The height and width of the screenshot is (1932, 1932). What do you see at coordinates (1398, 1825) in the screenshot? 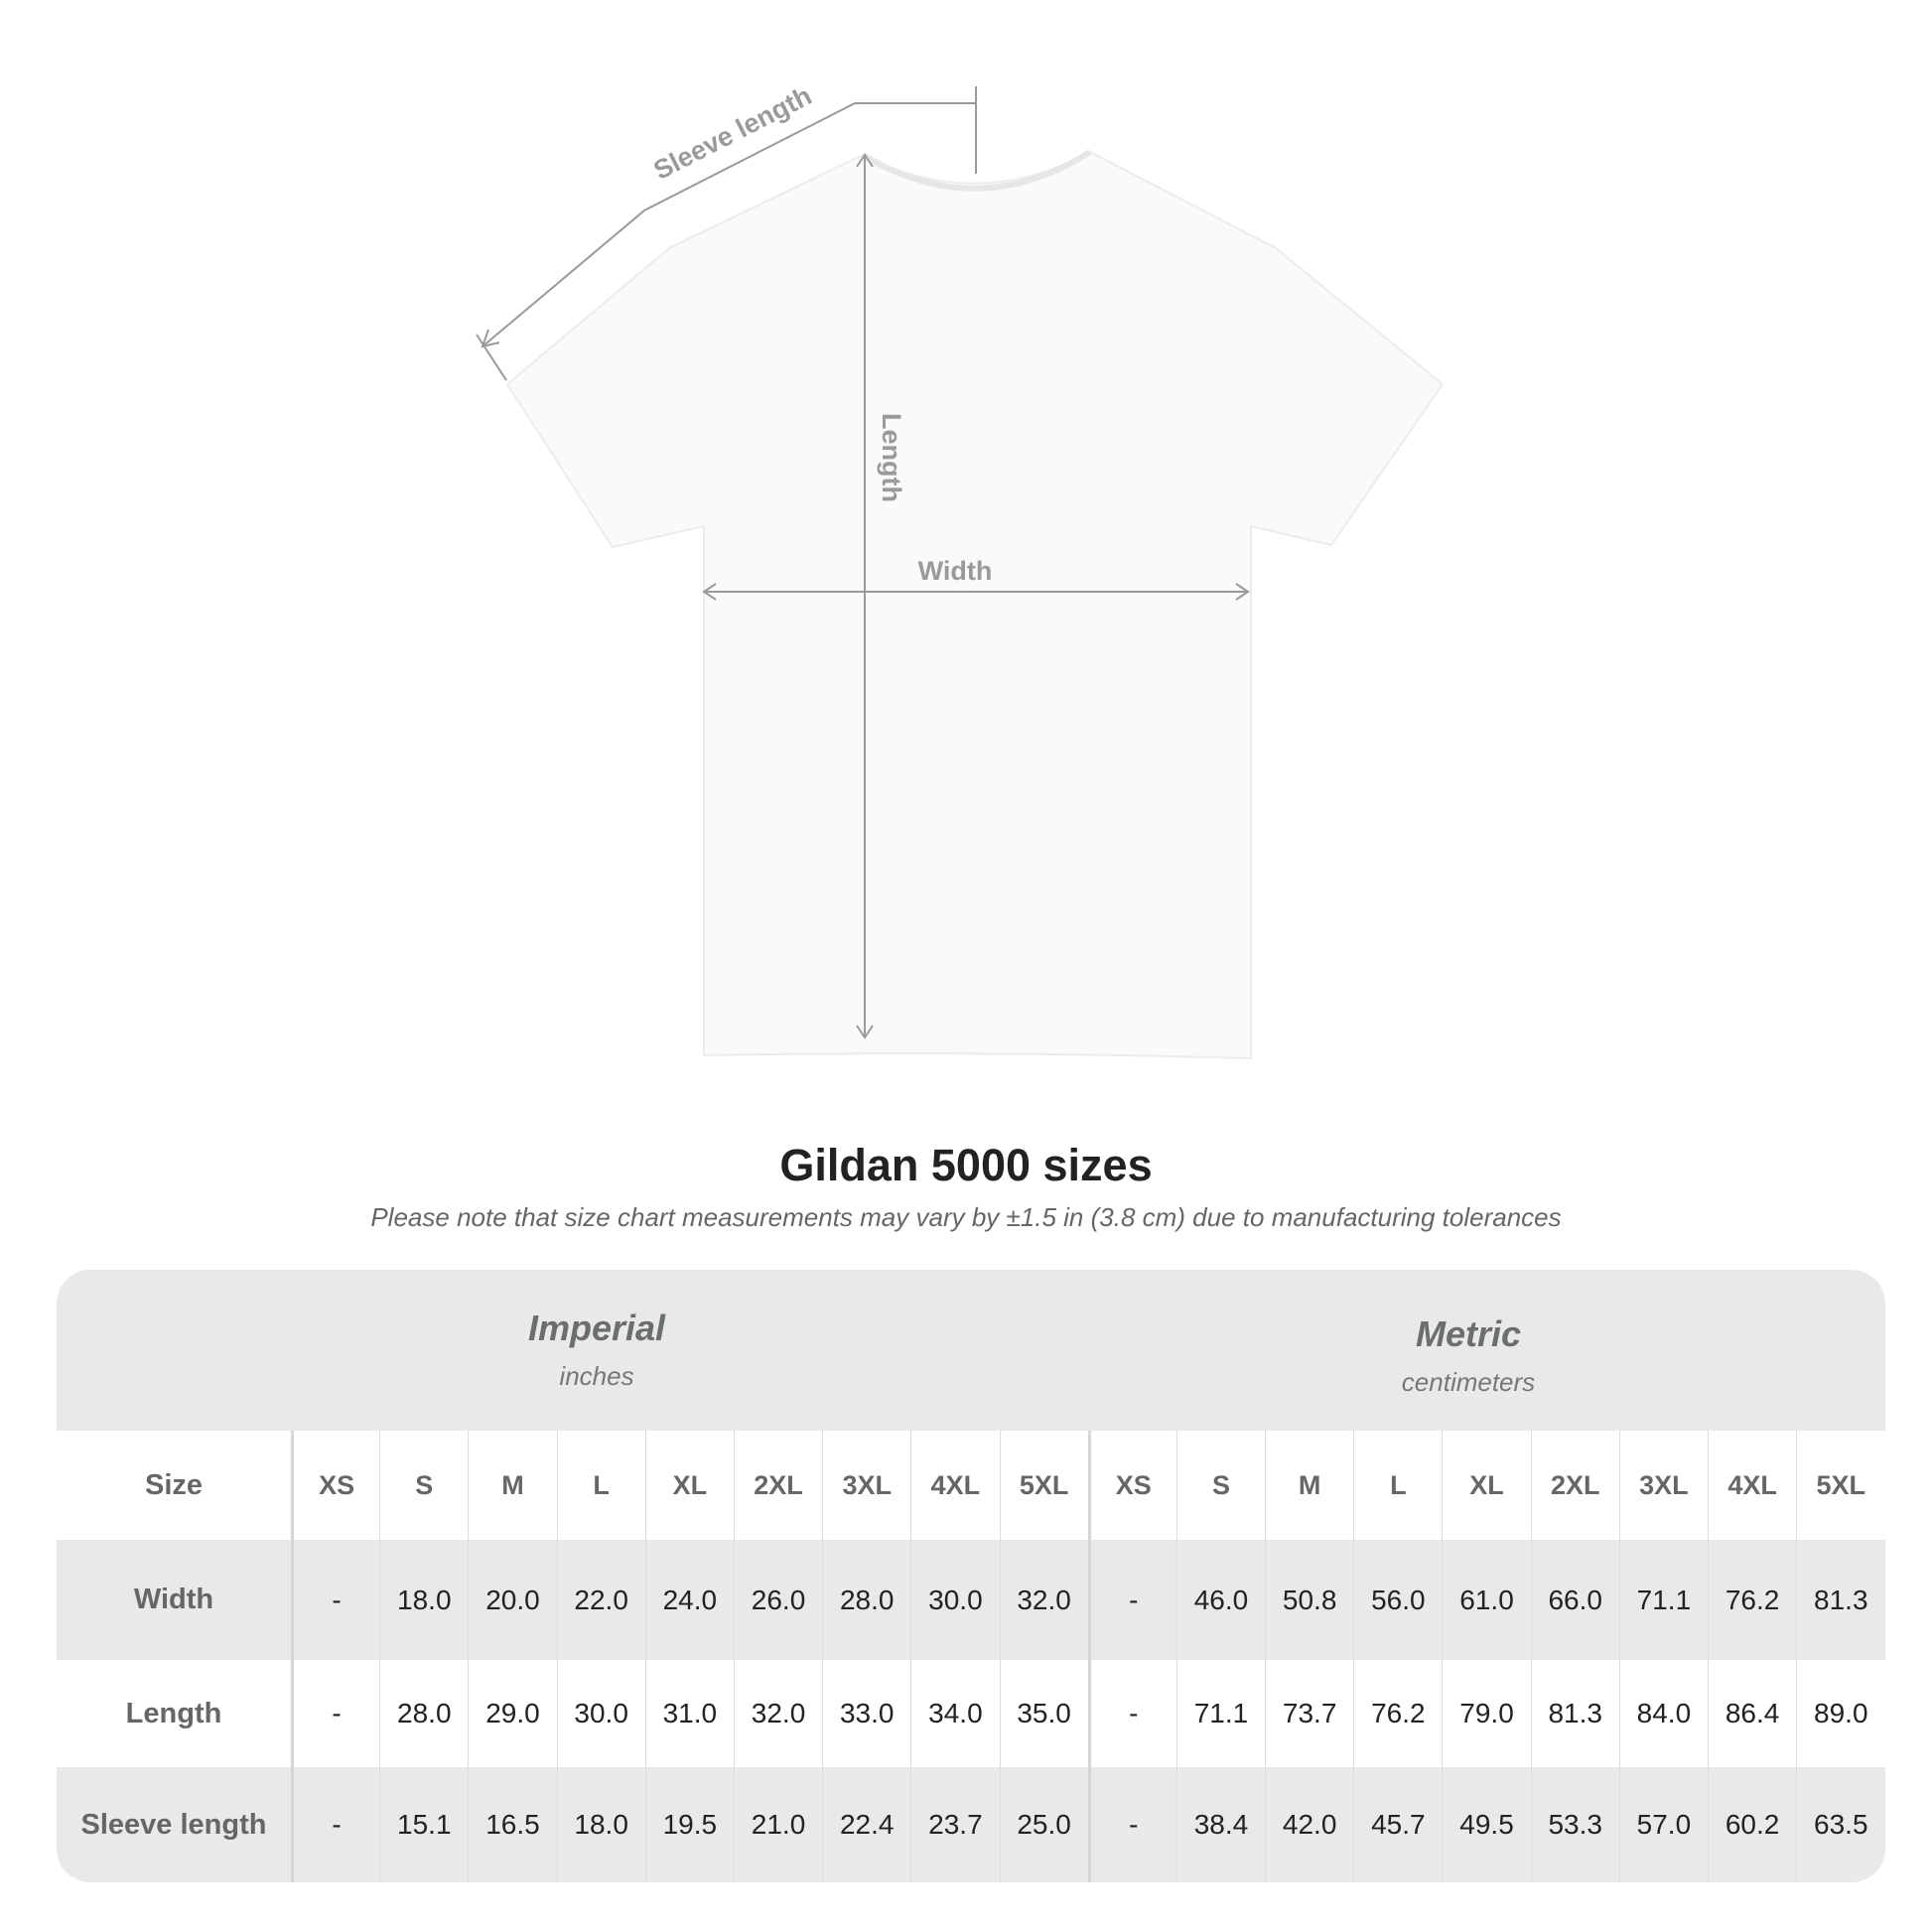
I see `table-cell: 45.7` at bounding box center [1398, 1825].